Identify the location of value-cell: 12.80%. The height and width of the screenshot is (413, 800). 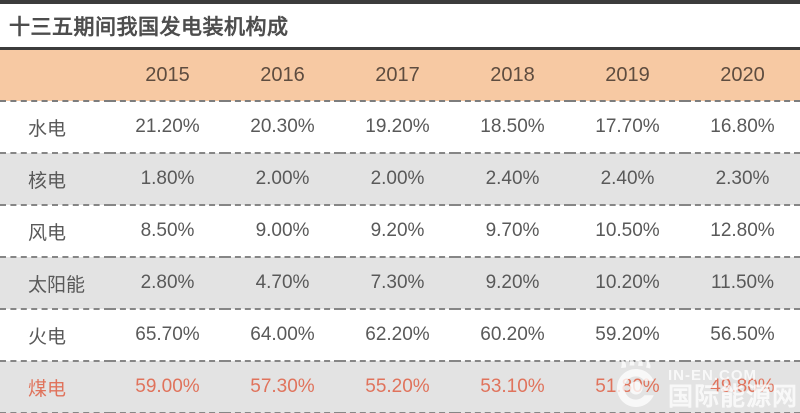
(742, 231).